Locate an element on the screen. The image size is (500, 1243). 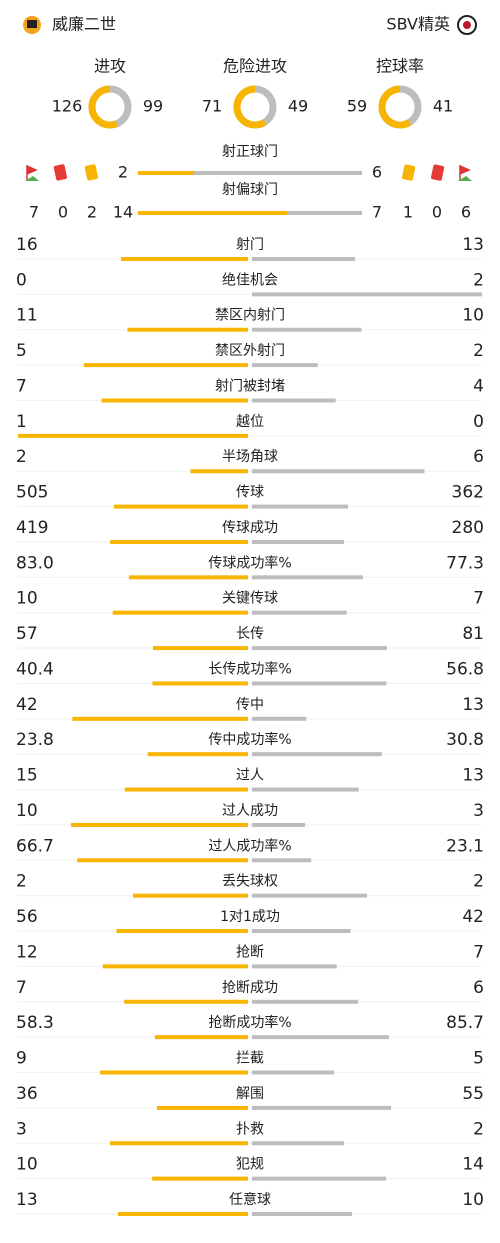
stat-away: 2 is located at coordinates (478, 882).